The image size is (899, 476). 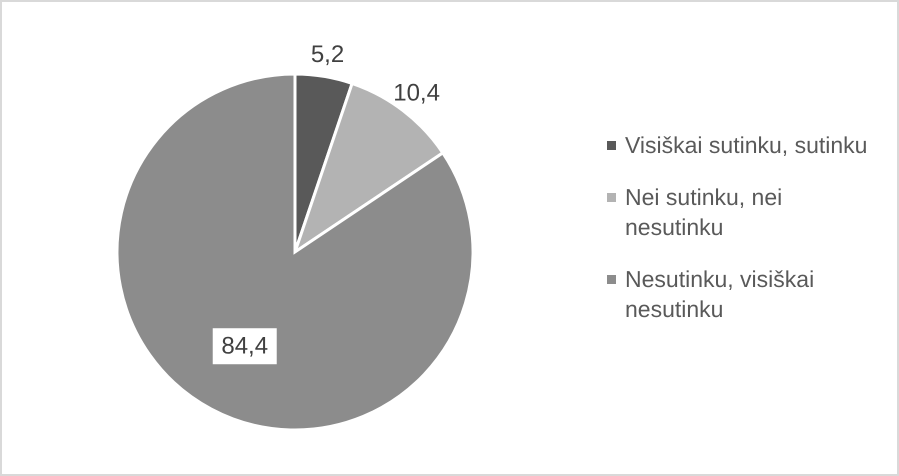 I want to click on data-label: 5,2, so click(x=327, y=54).